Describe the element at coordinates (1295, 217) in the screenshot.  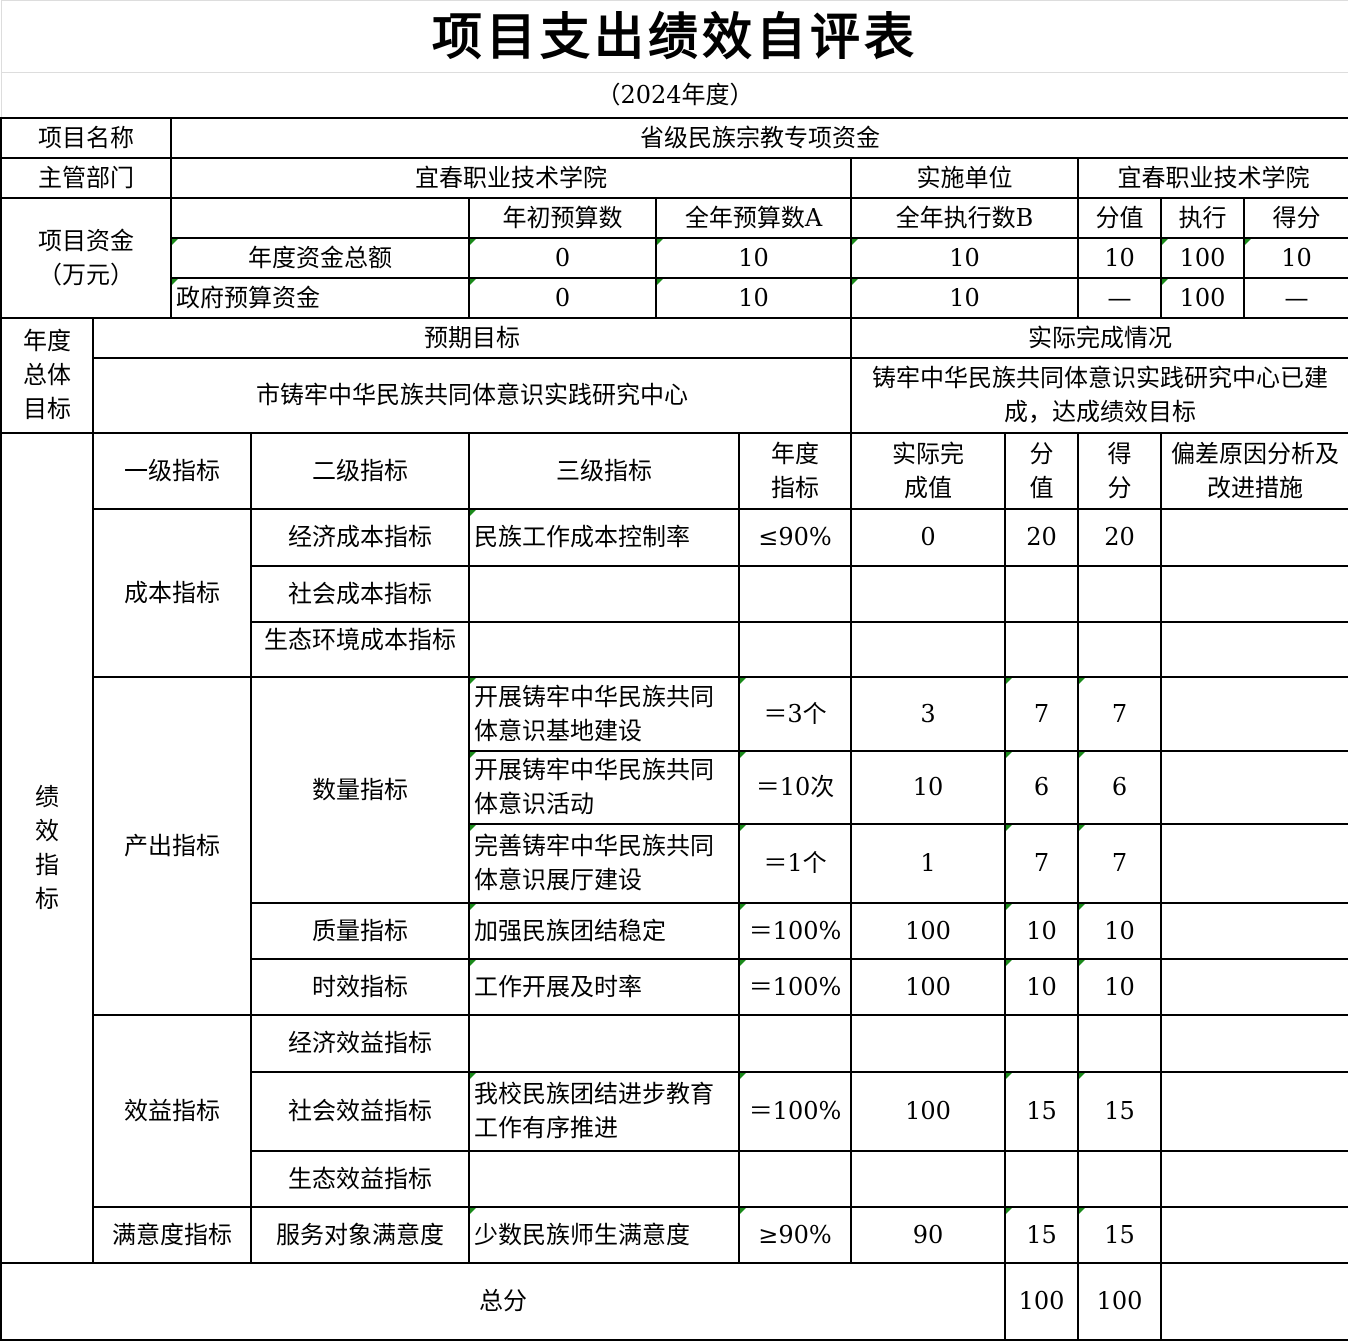
I see `funds-header: 得分` at that location.